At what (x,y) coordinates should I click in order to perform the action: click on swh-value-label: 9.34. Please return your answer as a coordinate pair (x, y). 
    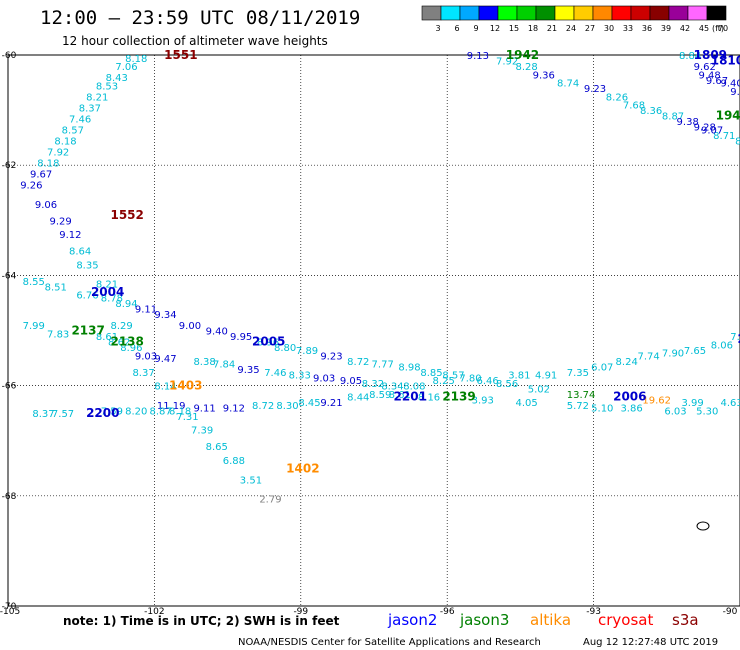
    Looking at the image, I should click on (165, 315).